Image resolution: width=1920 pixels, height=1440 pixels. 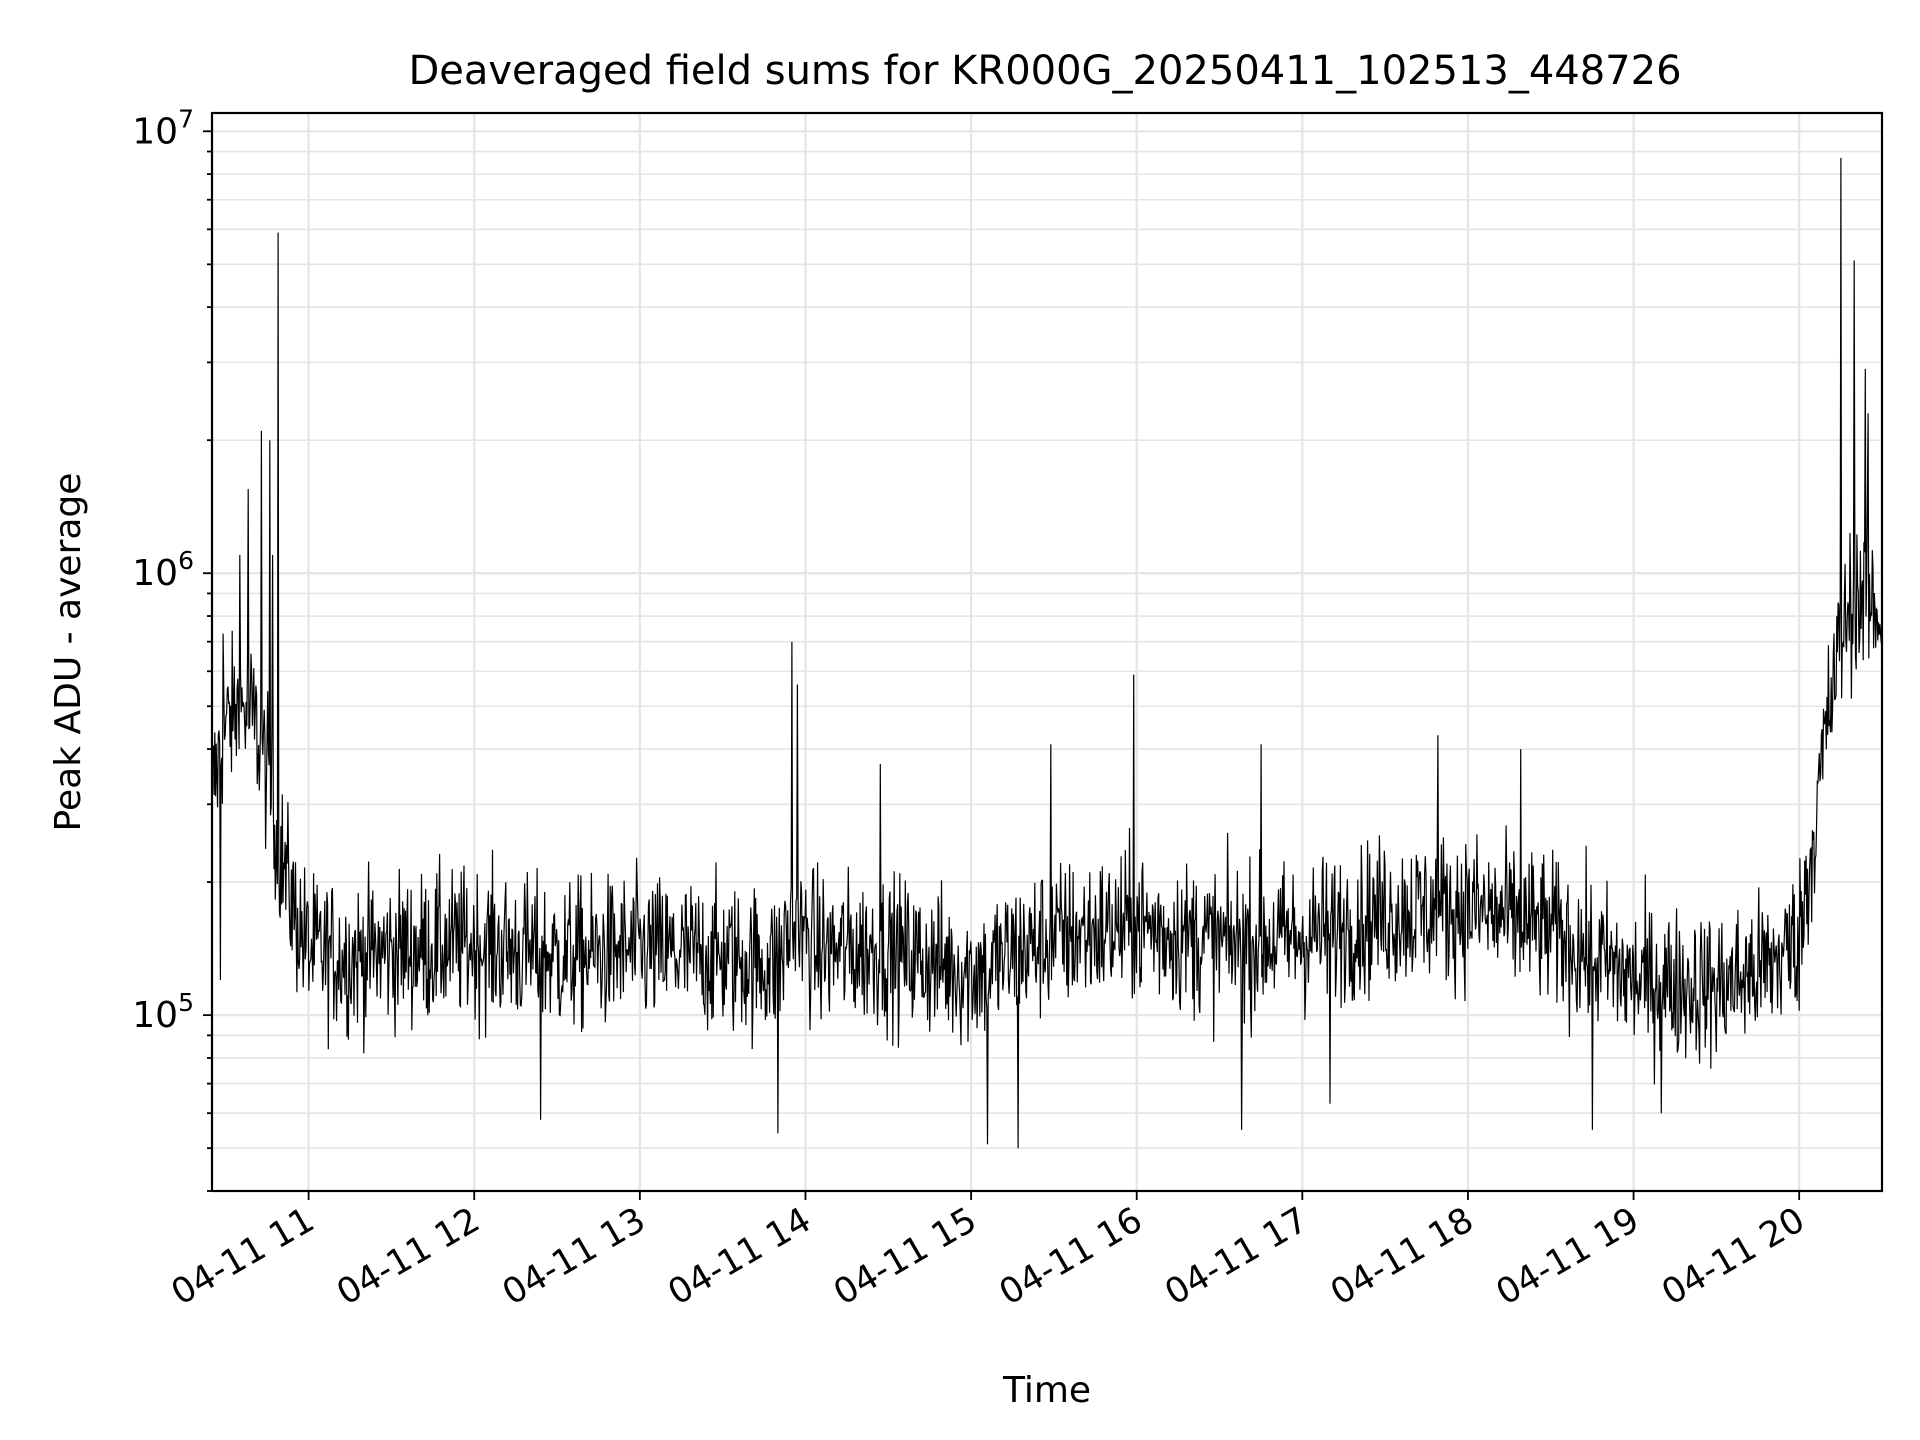 What do you see at coordinates (68, 652) in the screenshot?
I see `y-axis-label: Peak ADU - average` at bounding box center [68, 652].